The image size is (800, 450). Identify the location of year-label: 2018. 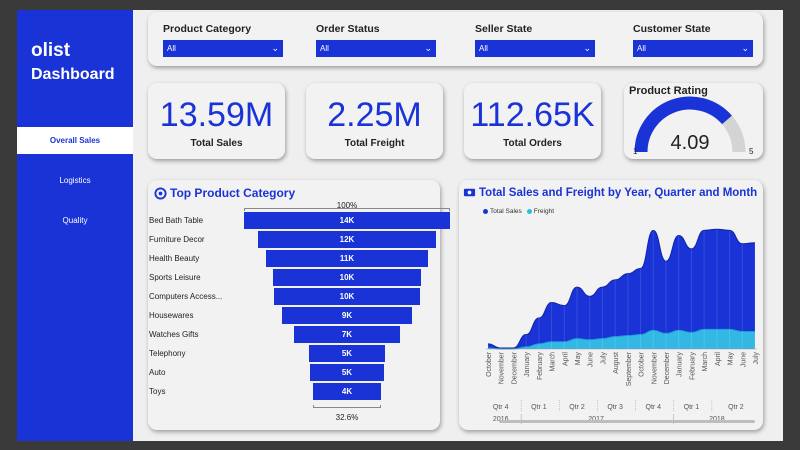
(717, 419).